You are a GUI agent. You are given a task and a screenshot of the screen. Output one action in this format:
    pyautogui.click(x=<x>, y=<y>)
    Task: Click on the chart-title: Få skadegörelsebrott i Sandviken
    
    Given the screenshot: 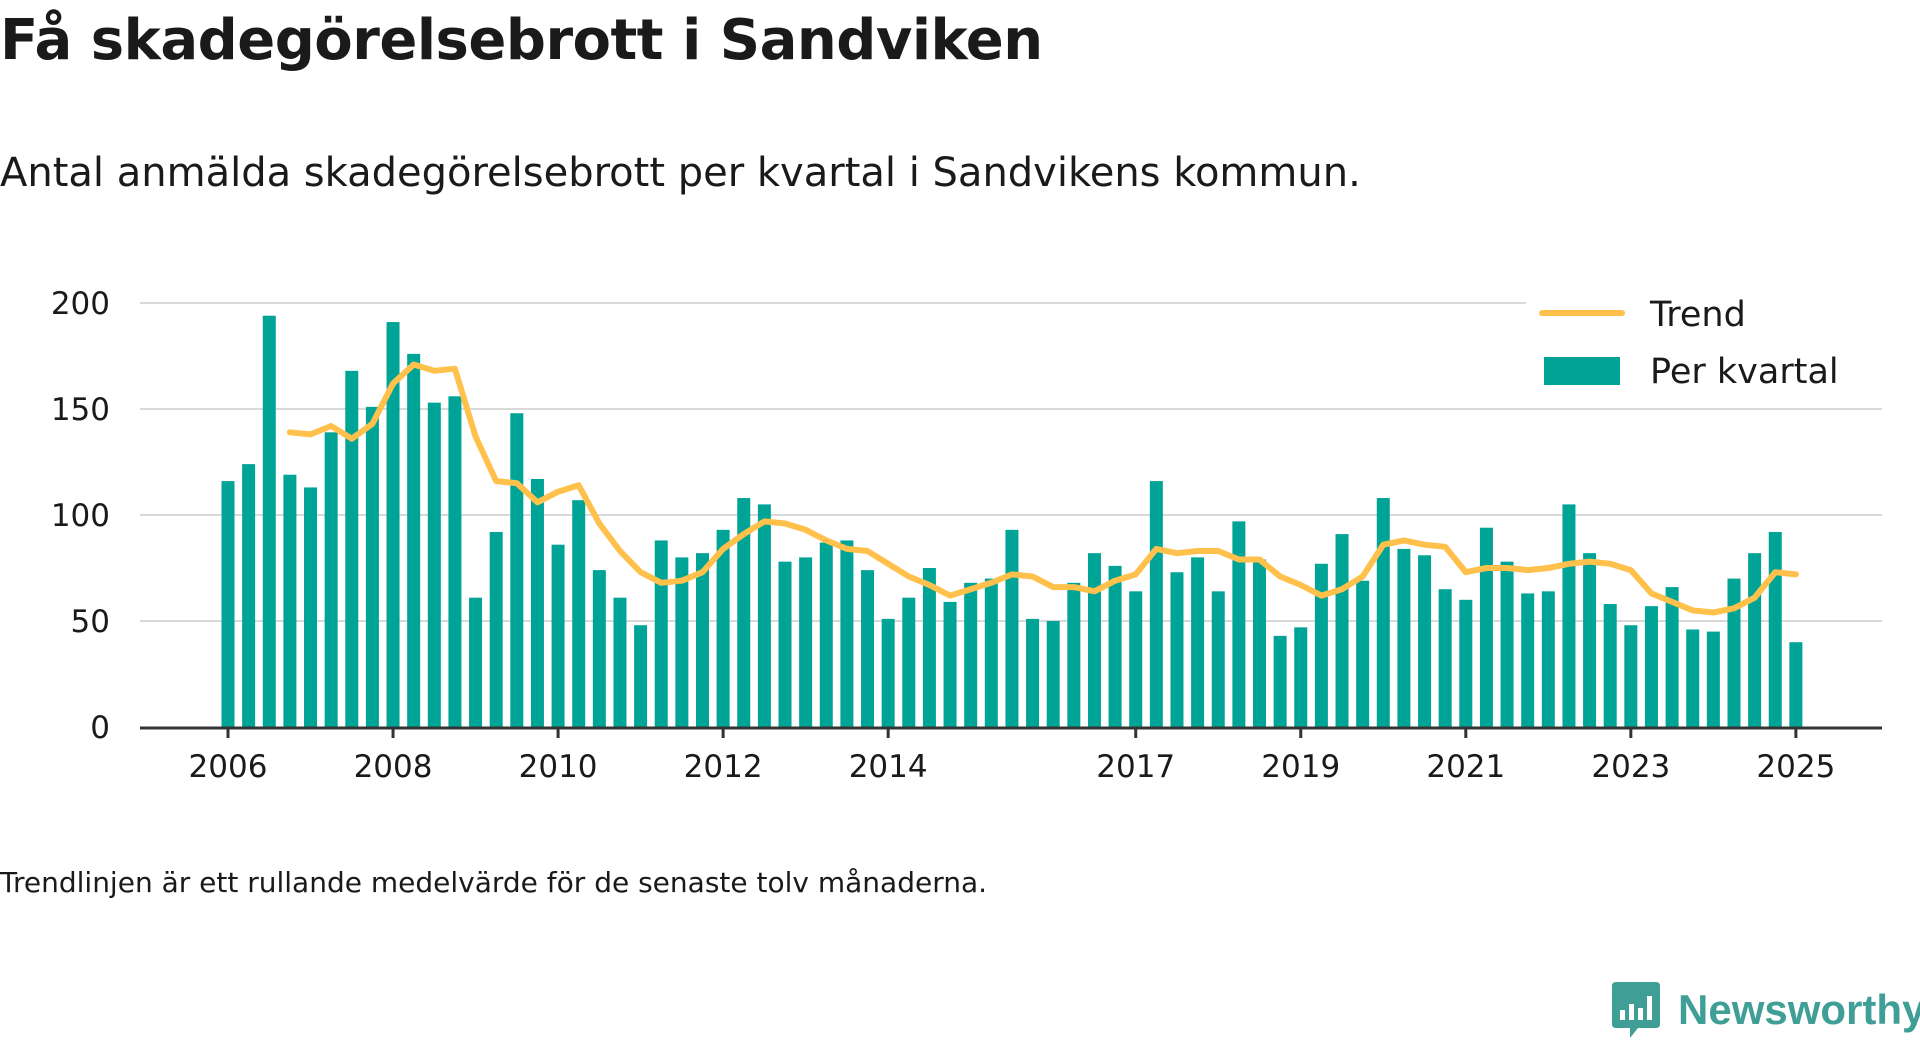 What is the action you would take?
    pyautogui.click(x=521, y=40)
    